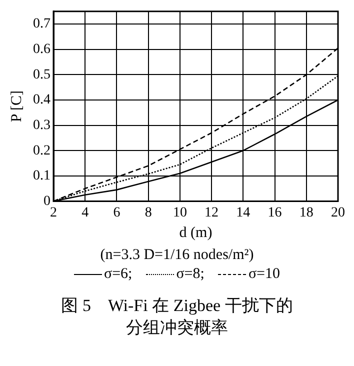 This screenshot has height=366, width=354. What do you see at coordinates (53, 212) in the screenshot?
I see `x-tick-label: 2` at bounding box center [53, 212].